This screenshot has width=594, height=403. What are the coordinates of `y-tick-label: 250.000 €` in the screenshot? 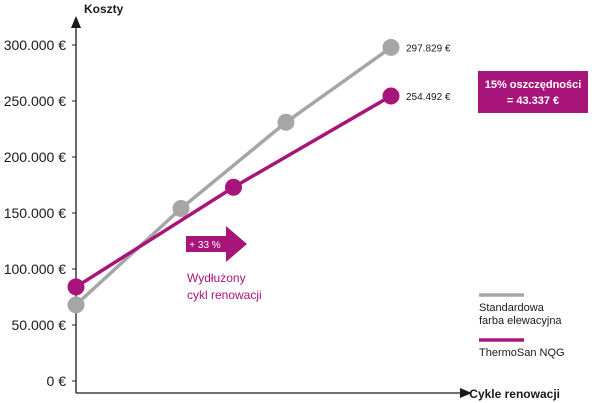 It's located at (35, 101).